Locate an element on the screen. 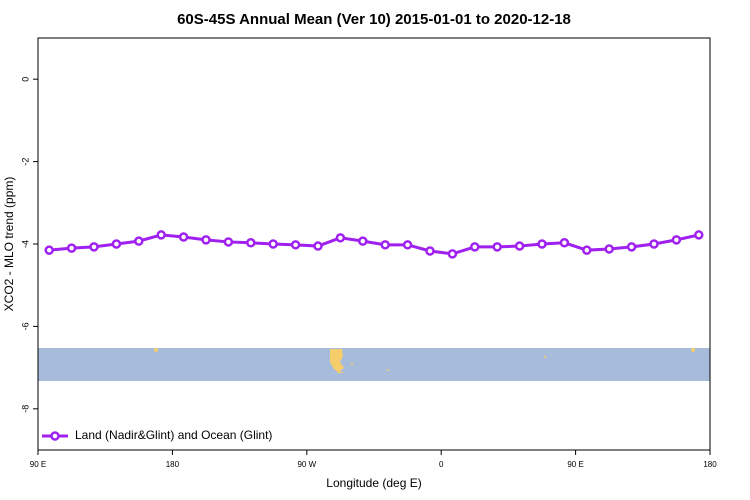 This screenshot has height=500, width=750. series-line is located at coordinates (374, 244).